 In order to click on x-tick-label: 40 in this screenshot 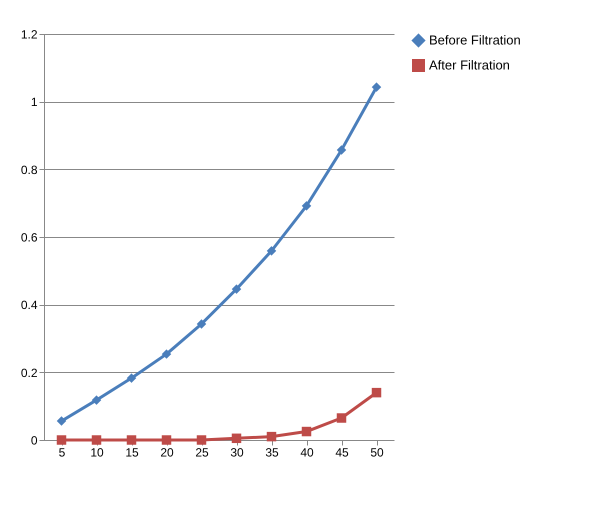, I will do `click(307, 453)`.